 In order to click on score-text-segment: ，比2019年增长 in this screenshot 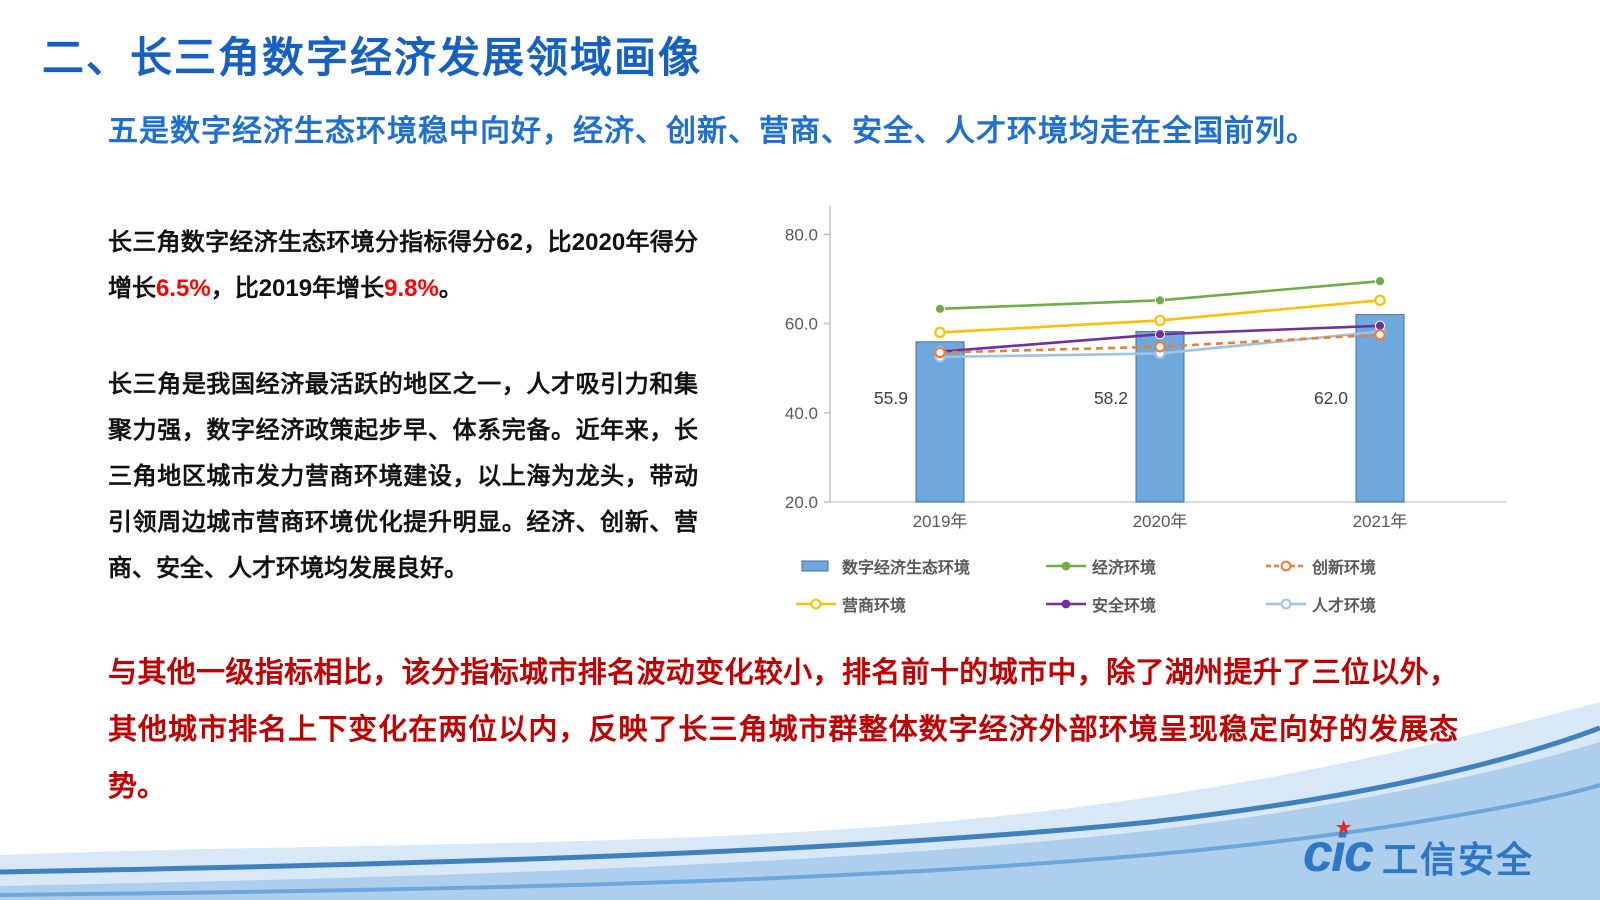, I will do `click(297, 288)`.